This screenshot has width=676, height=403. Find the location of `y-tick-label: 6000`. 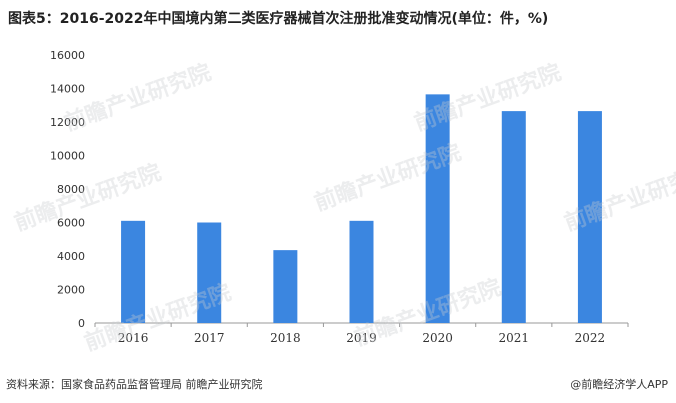

y-tick-label: 6000 is located at coordinates (71, 223).